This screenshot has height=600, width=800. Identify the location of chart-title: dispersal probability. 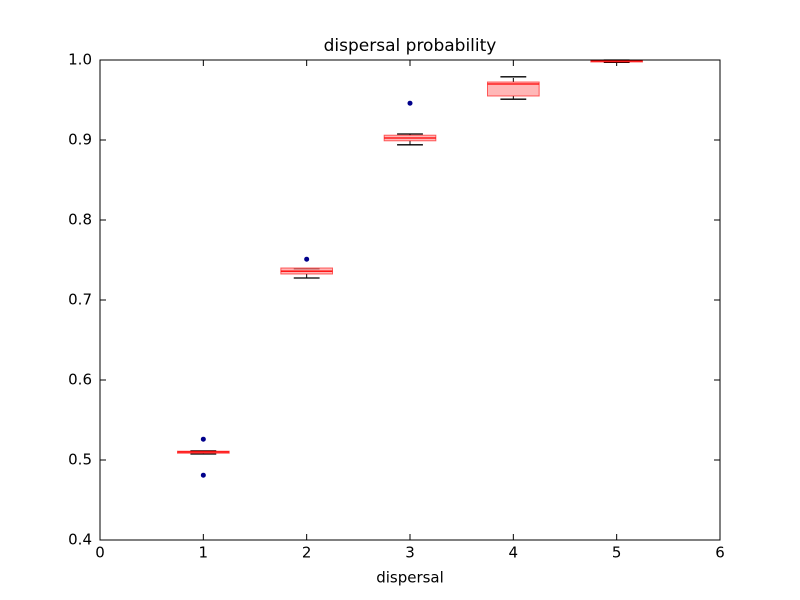
(410, 46).